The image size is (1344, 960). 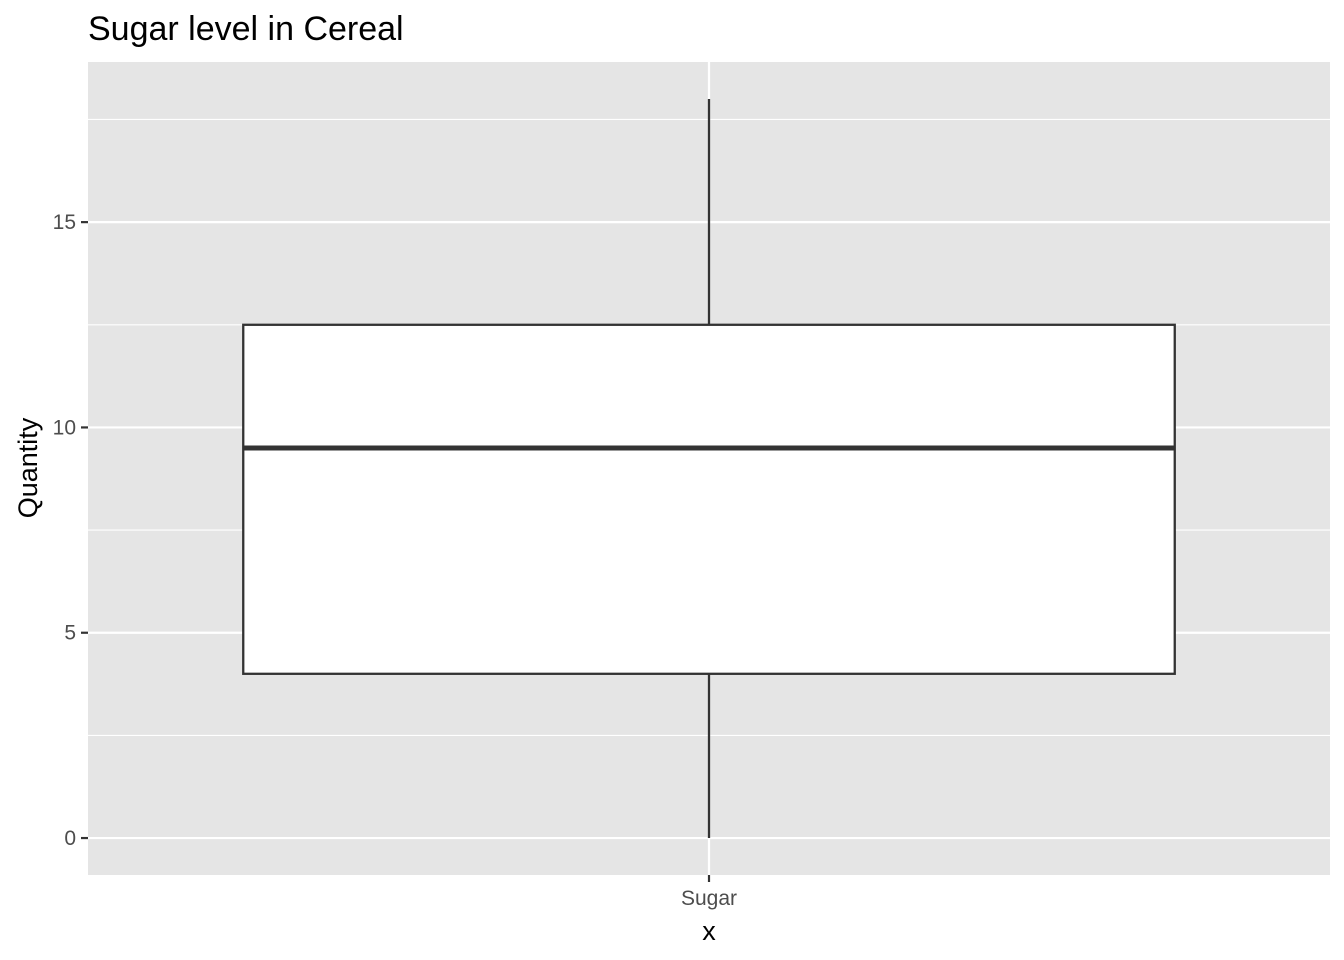 What do you see at coordinates (64, 427) in the screenshot?
I see `y-tick-label: 10` at bounding box center [64, 427].